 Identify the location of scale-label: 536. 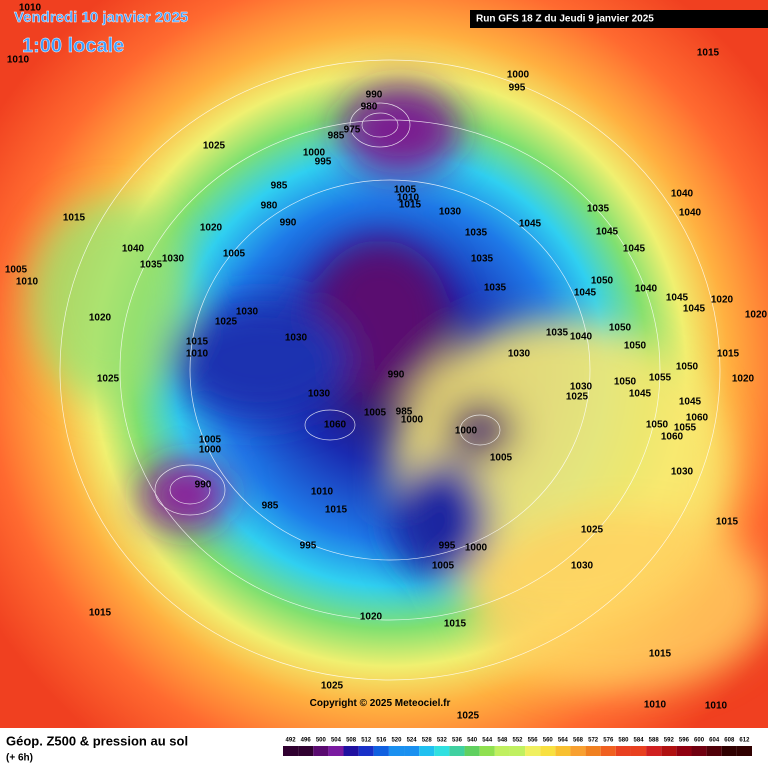
(457, 741).